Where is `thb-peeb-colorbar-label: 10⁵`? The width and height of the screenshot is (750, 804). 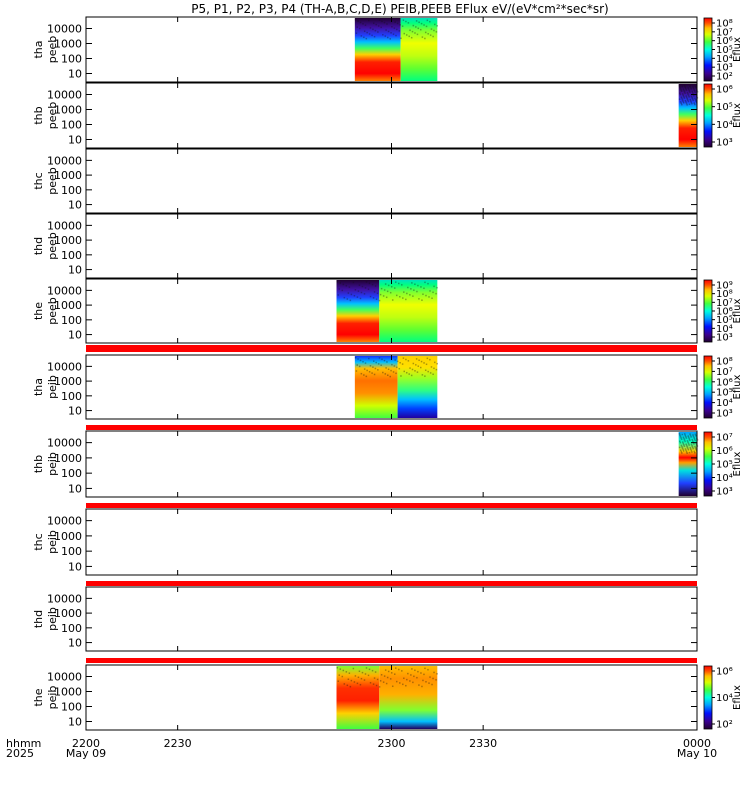
thb-peeb-colorbar-label: 10⁵ is located at coordinates (724, 107).